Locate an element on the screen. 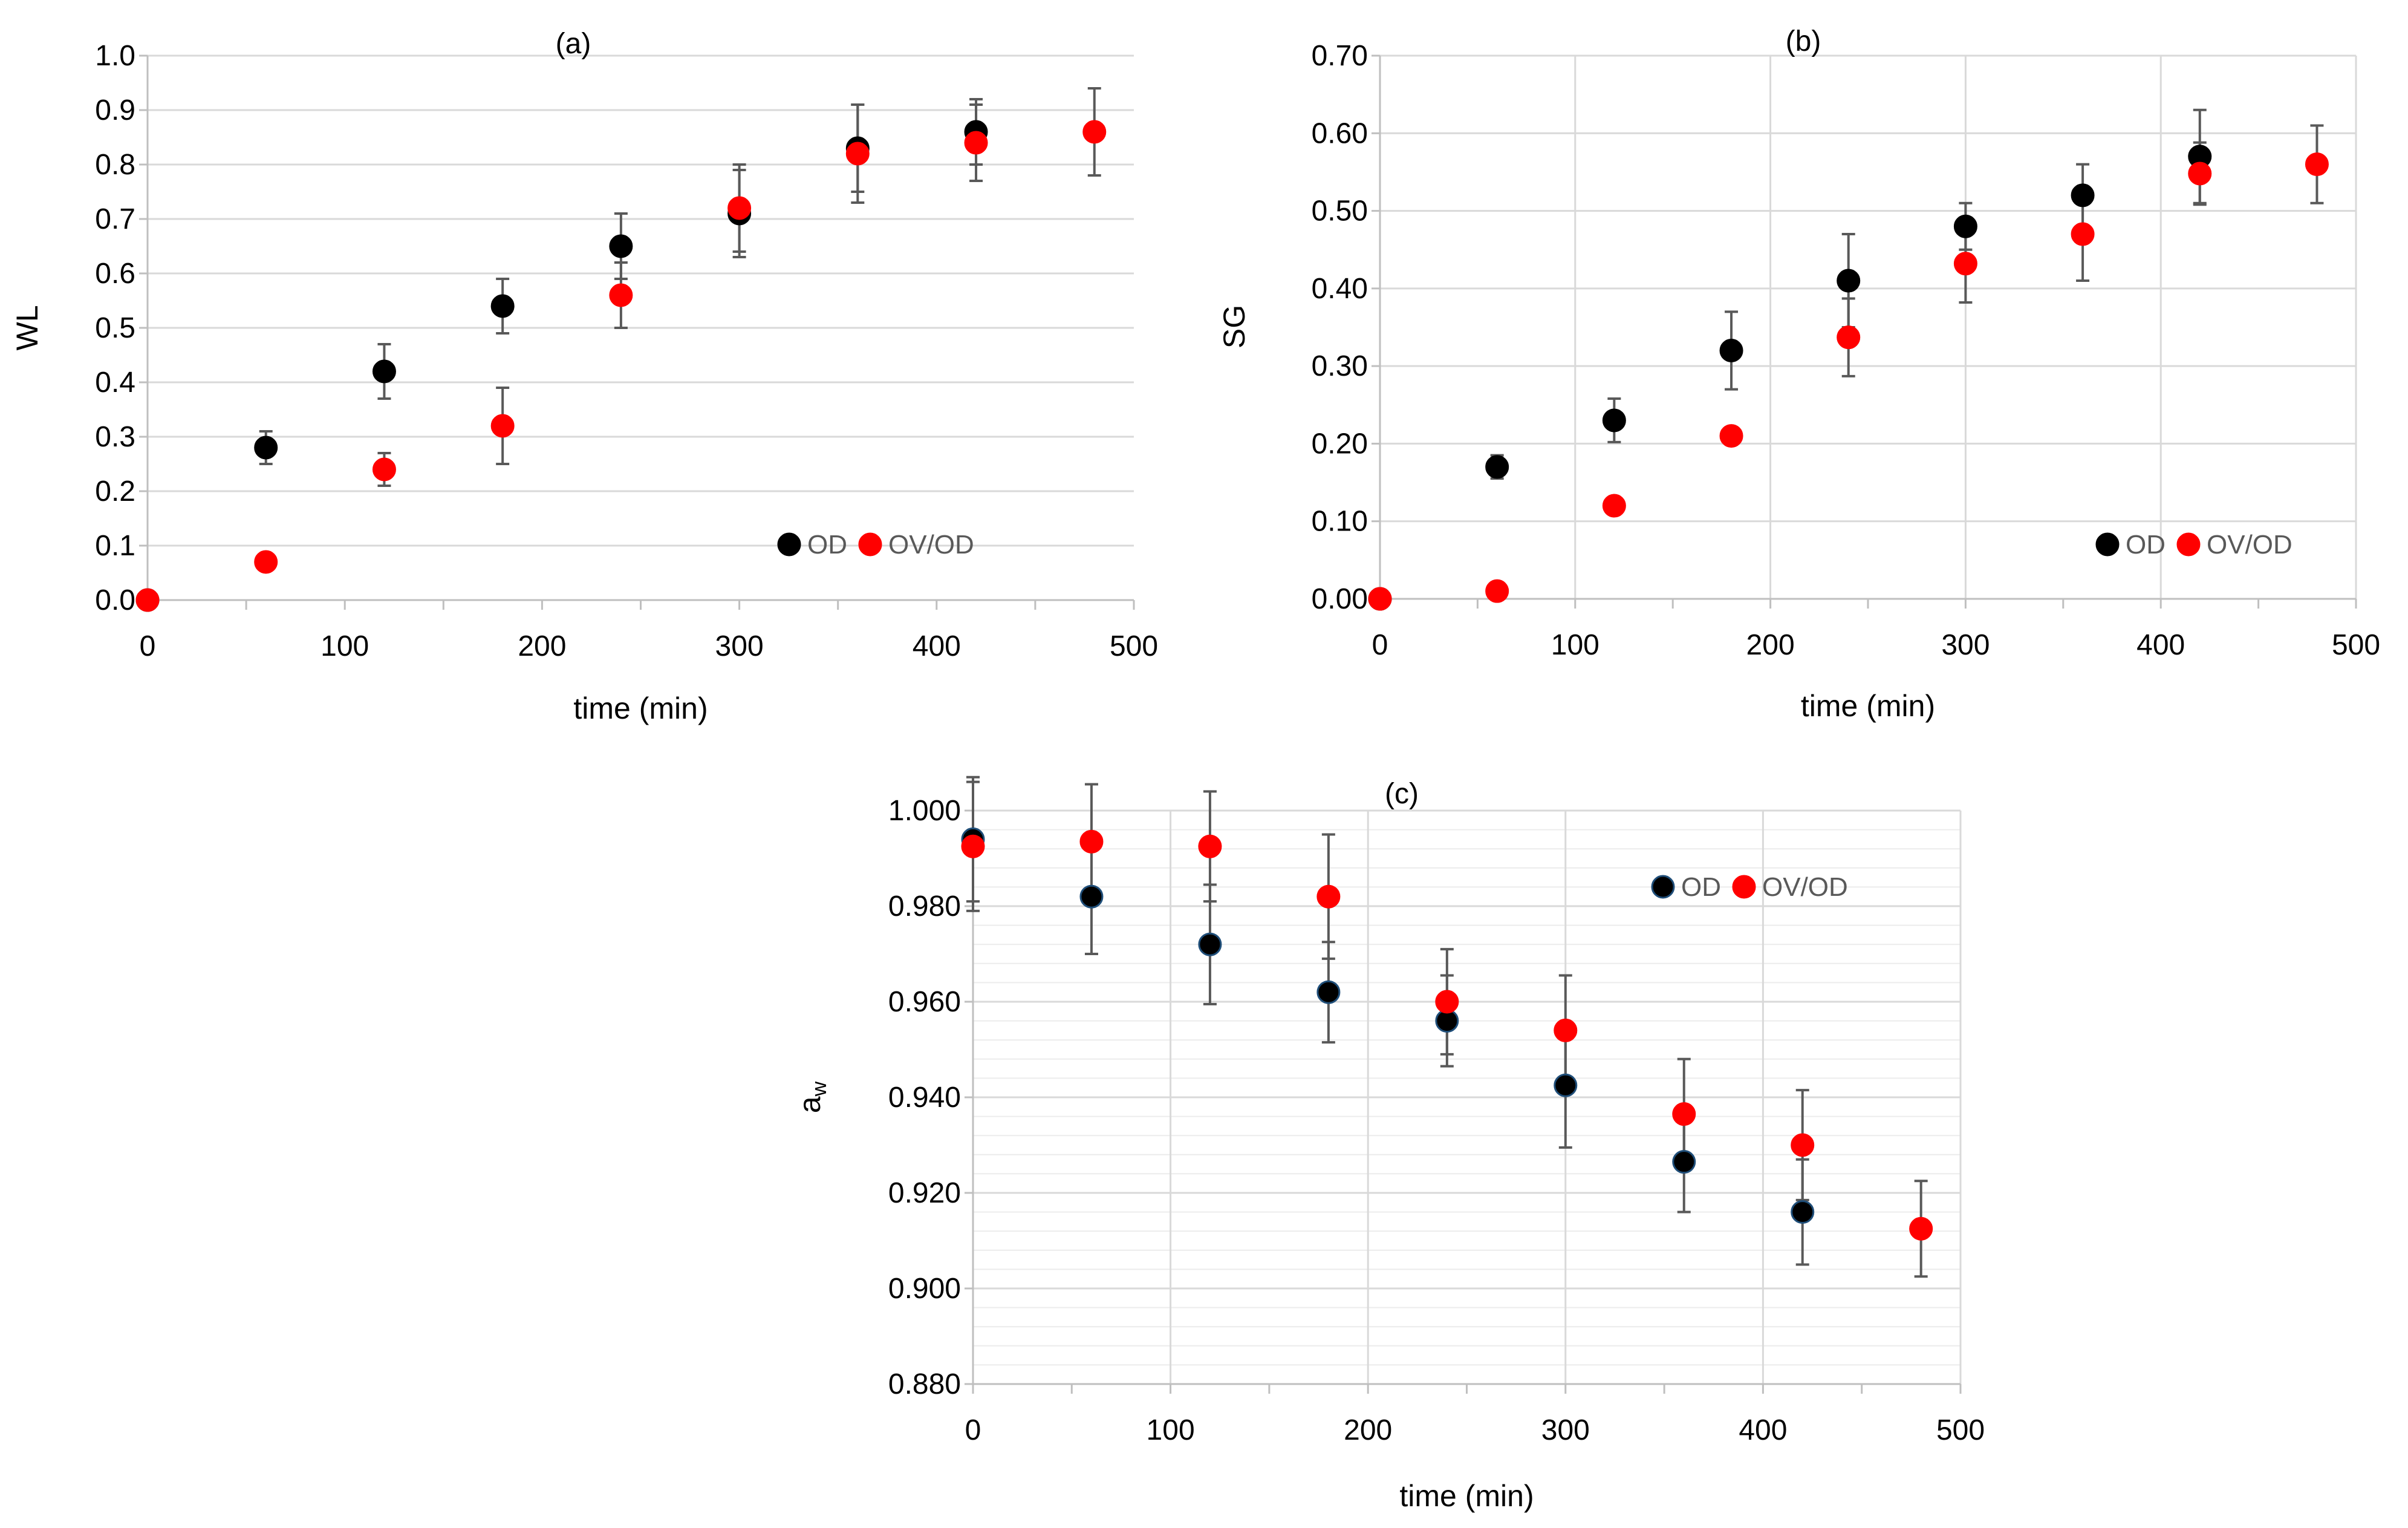 The width and height of the screenshot is (2408, 1528). y-tick-label: 0.4 is located at coordinates (115, 383).